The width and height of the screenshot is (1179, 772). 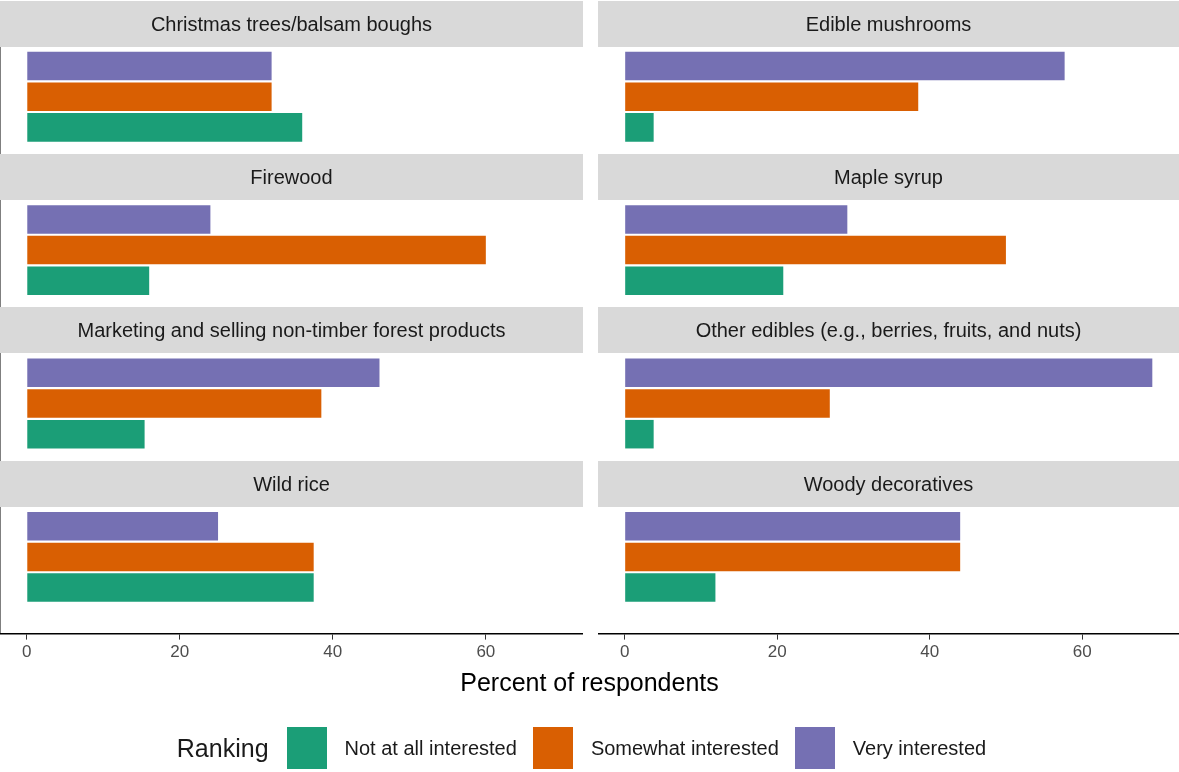 What do you see at coordinates (888, 483) in the screenshot?
I see `y-tick-label: Woody decoratives` at bounding box center [888, 483].